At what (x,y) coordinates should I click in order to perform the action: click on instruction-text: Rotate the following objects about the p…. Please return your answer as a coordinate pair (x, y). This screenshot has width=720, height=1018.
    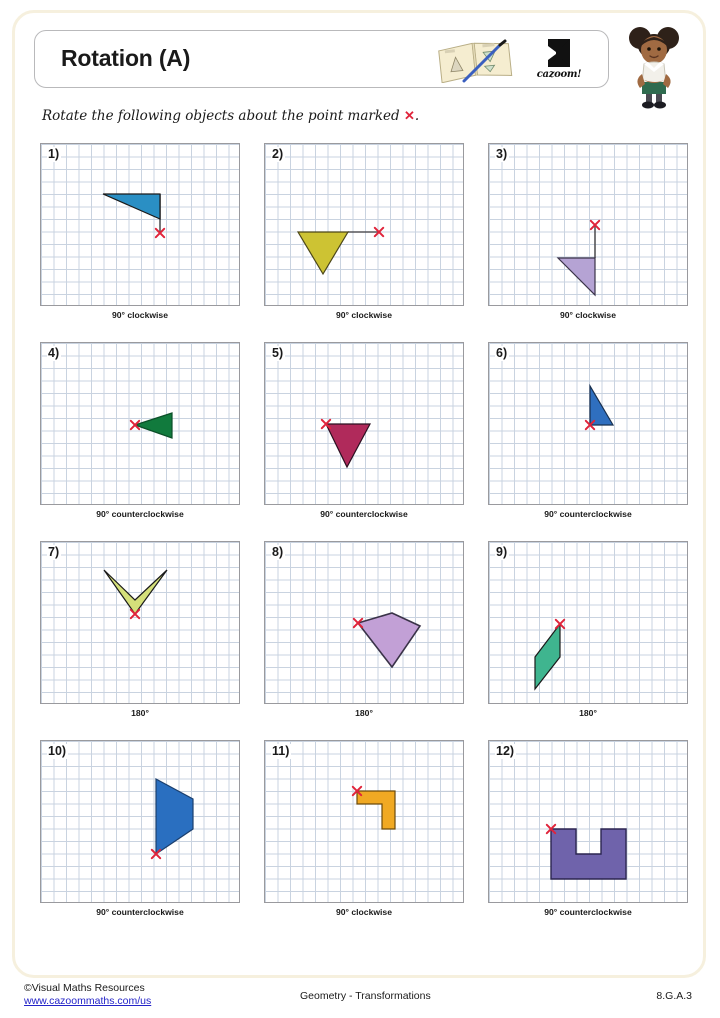
    Looking at the image, I should click on (221, 116).